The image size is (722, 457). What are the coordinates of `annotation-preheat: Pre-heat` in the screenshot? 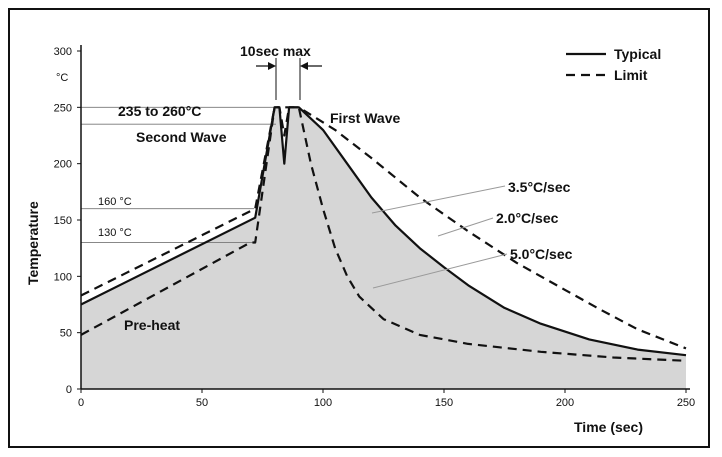 It's located at (152, 325).